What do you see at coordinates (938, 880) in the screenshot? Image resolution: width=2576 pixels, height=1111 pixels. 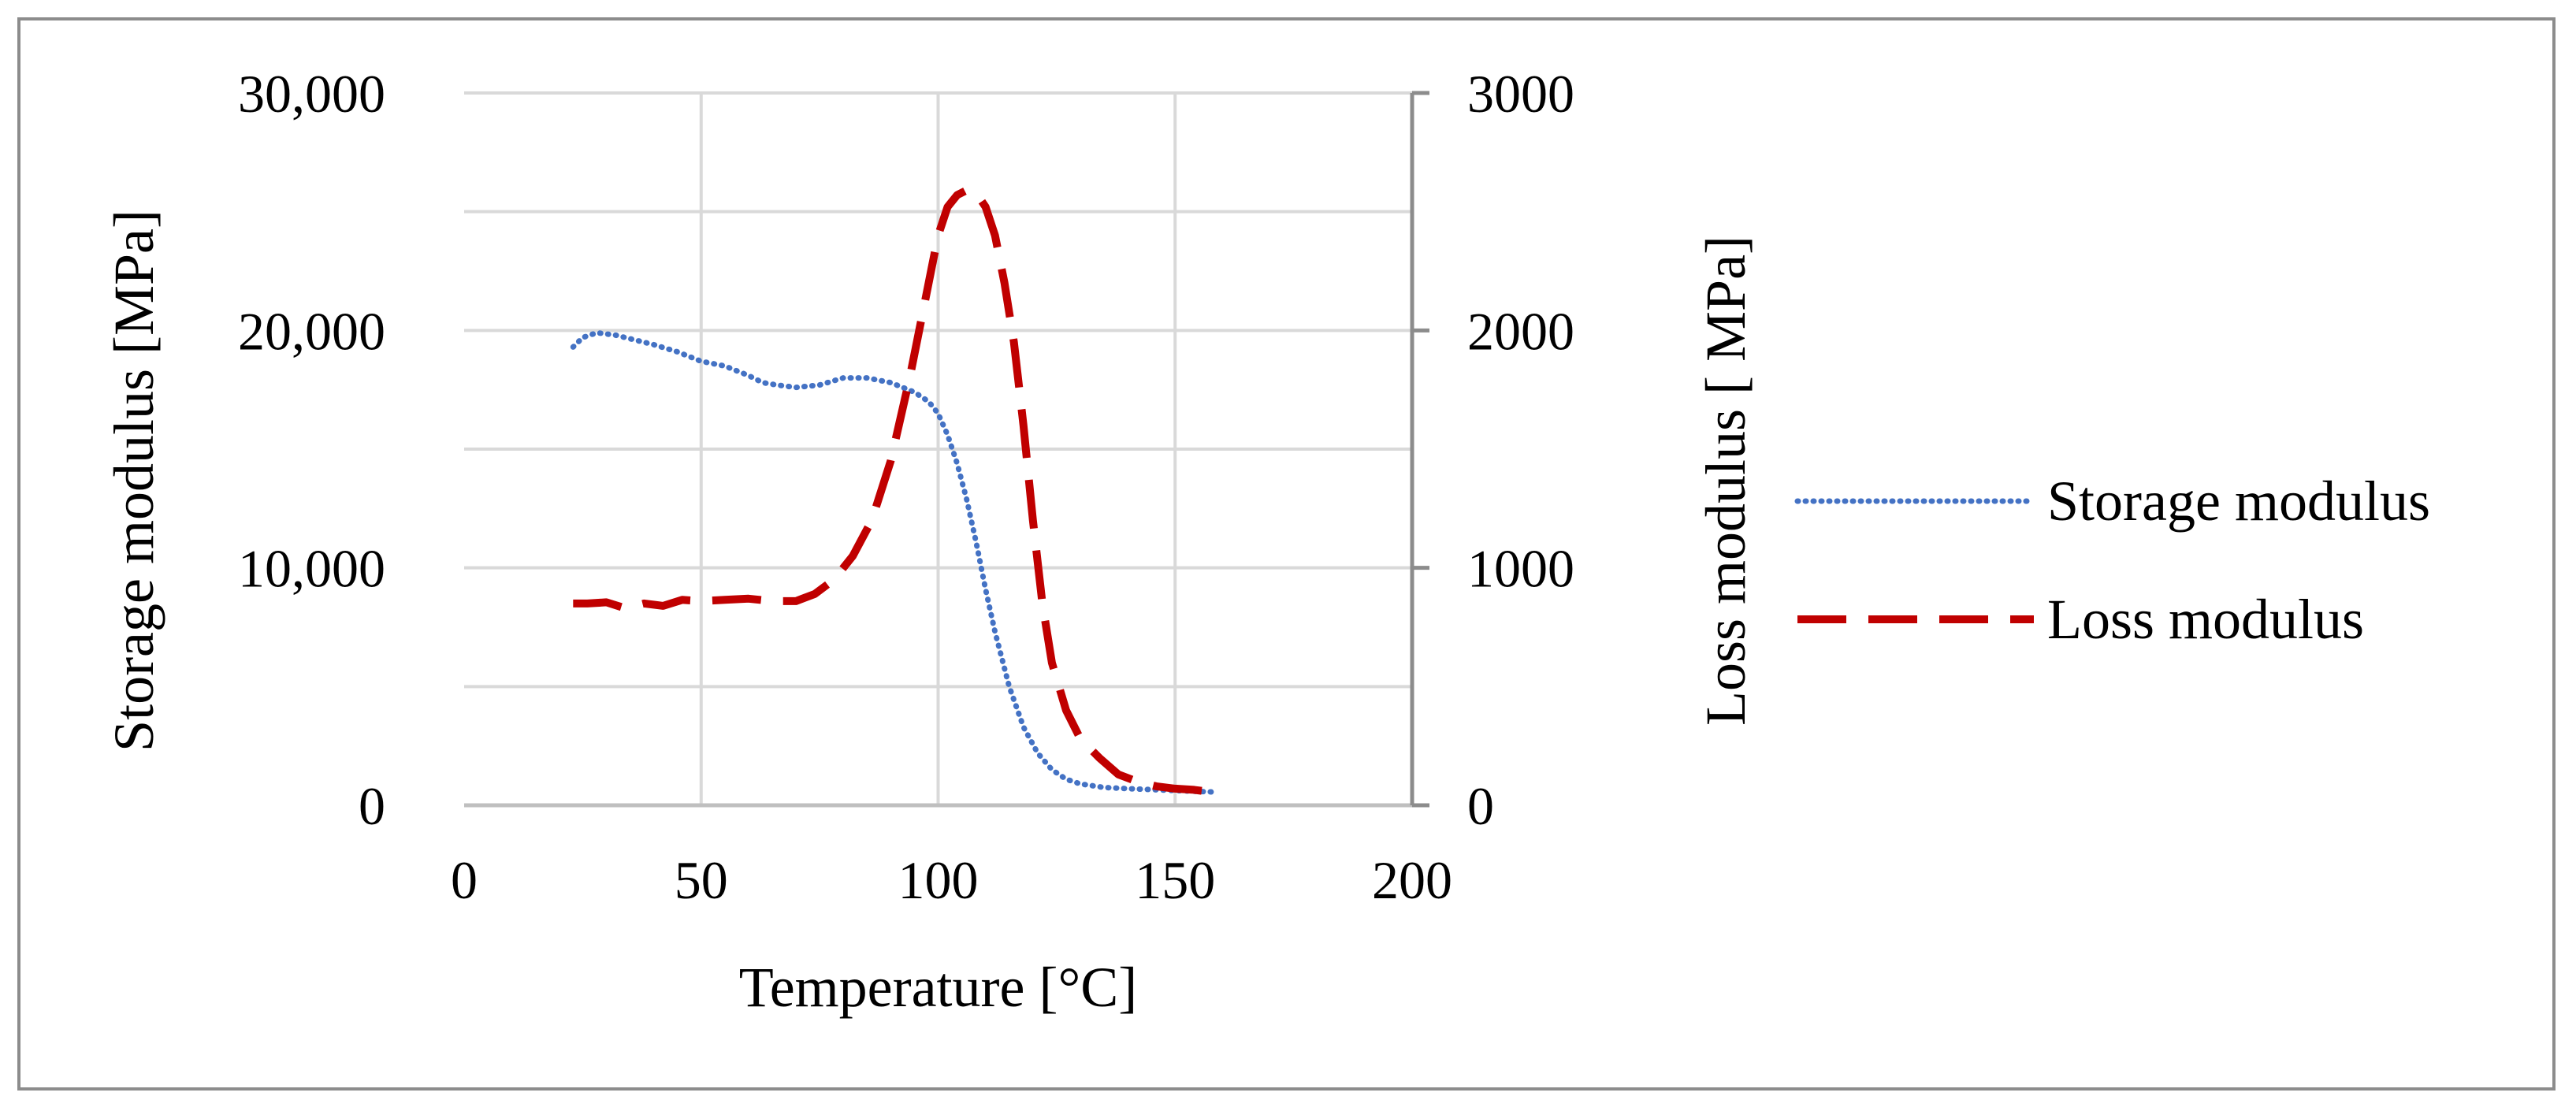 I see `x-tick-label: 100` at bounding box center [938, 880].